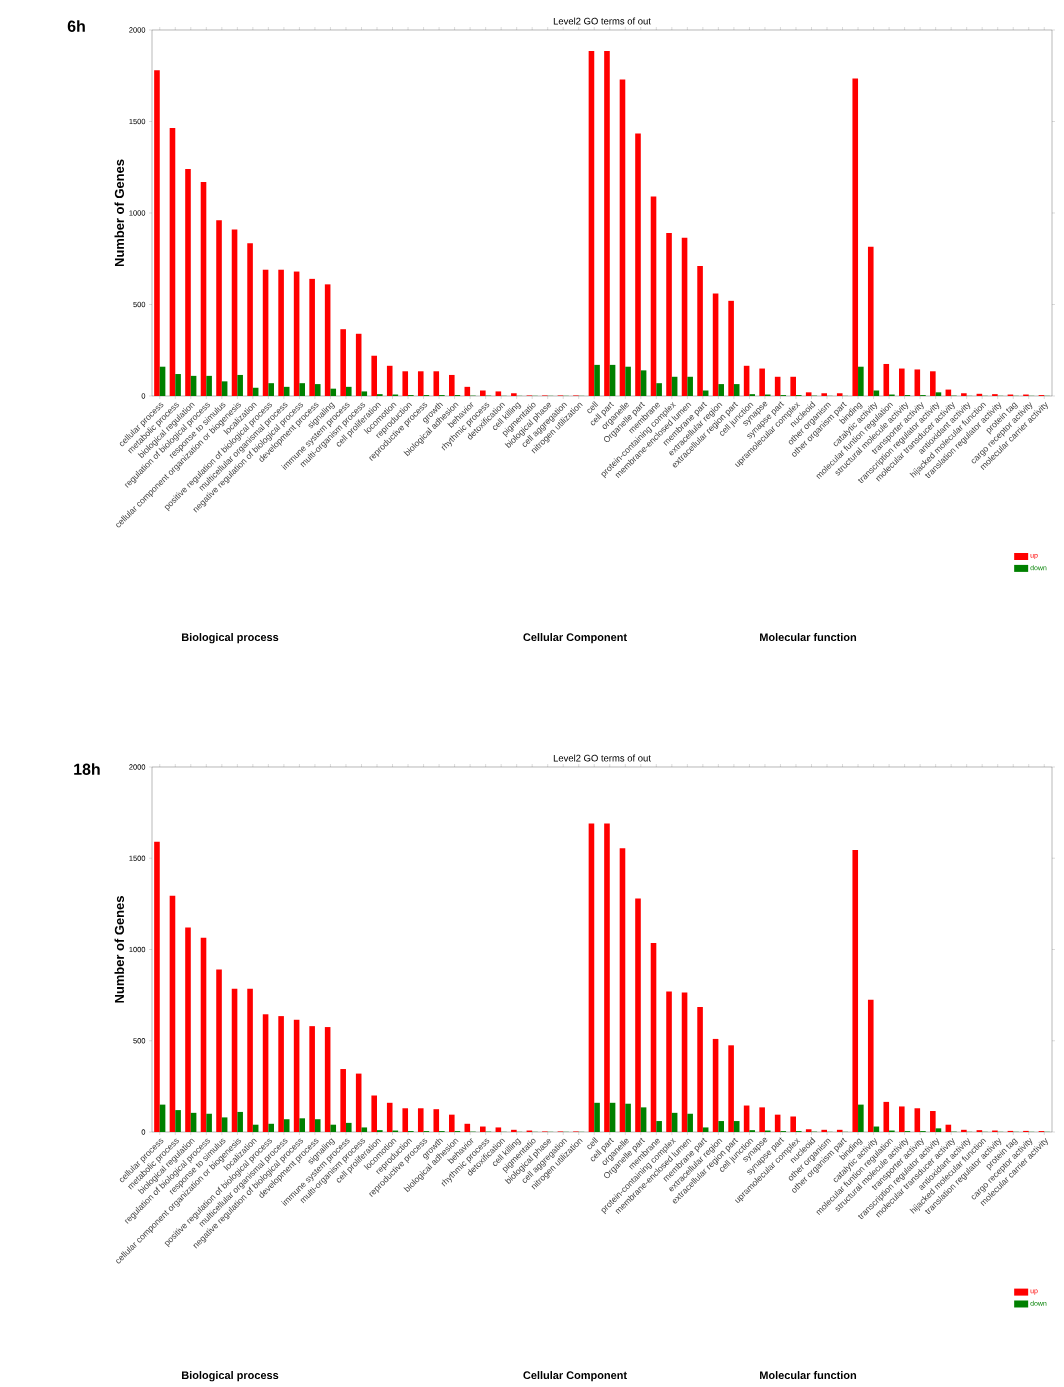 The width and height of the screenshot is (1064, 1387). Describe the element at coordinates (575, 638) in the screenshot. I see `text: Cellular Component` at that location.